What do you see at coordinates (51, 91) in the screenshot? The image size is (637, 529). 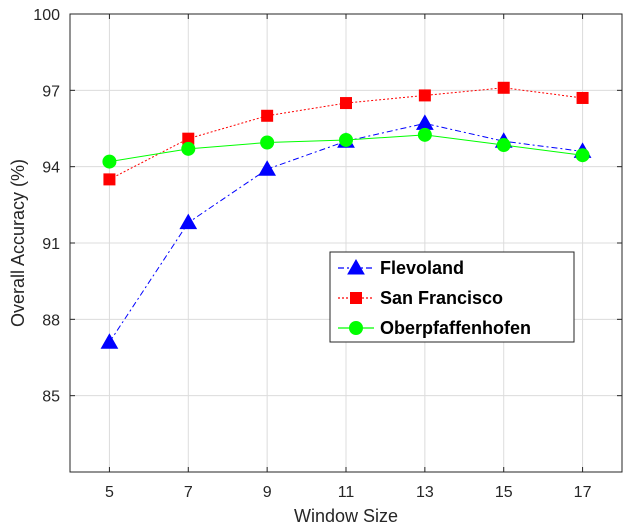 I see `y-tick-label: 97` at bounding box center [51, 91].